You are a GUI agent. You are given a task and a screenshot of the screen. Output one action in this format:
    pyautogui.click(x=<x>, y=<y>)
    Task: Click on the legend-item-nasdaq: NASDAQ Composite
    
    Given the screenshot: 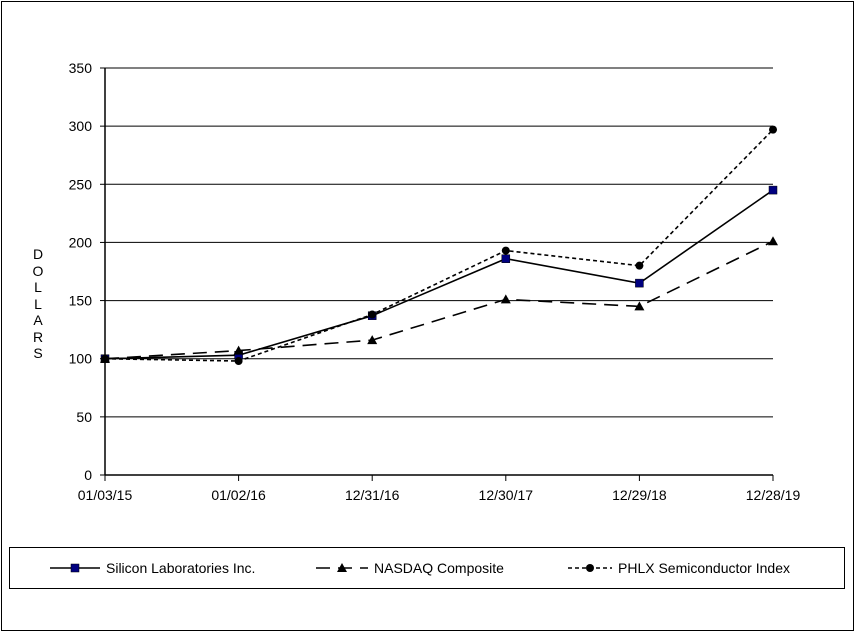 What is the action you would take?
    pyautogui.click(x=410, y=568)
    